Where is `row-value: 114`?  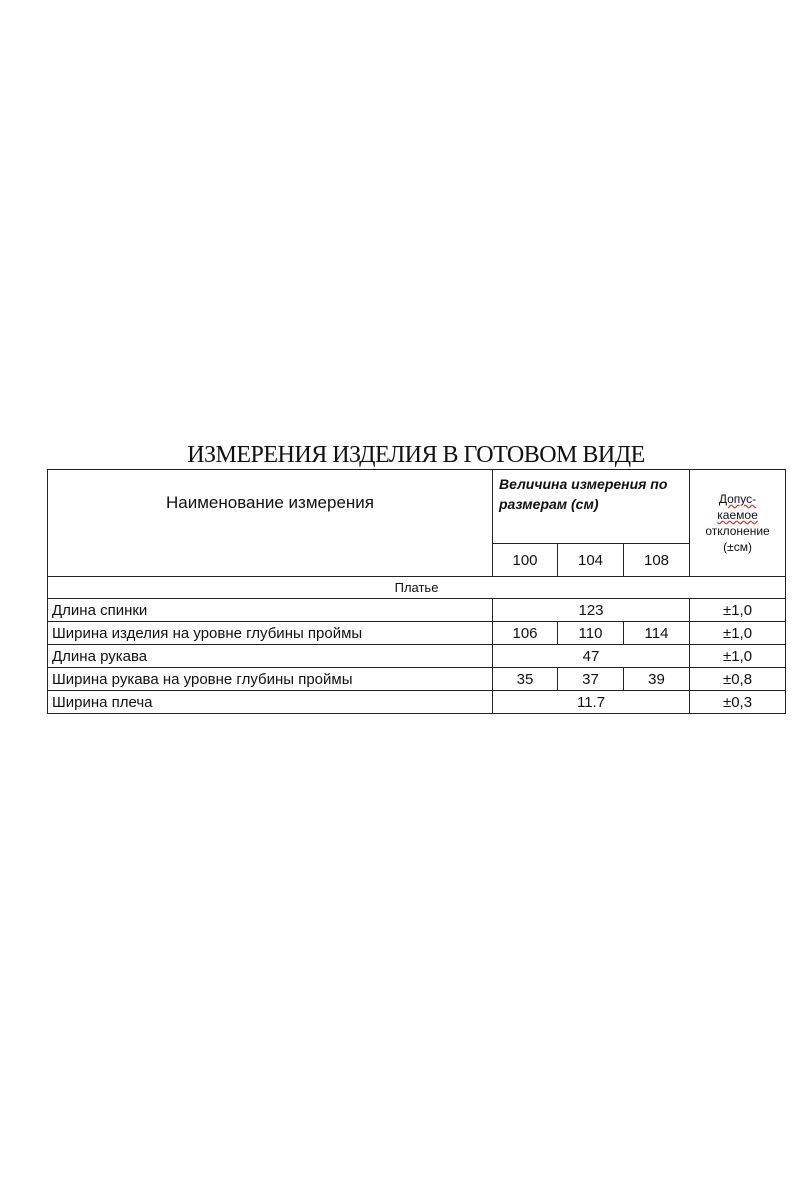 row-value: 114 is located at coordinates (656, 633).